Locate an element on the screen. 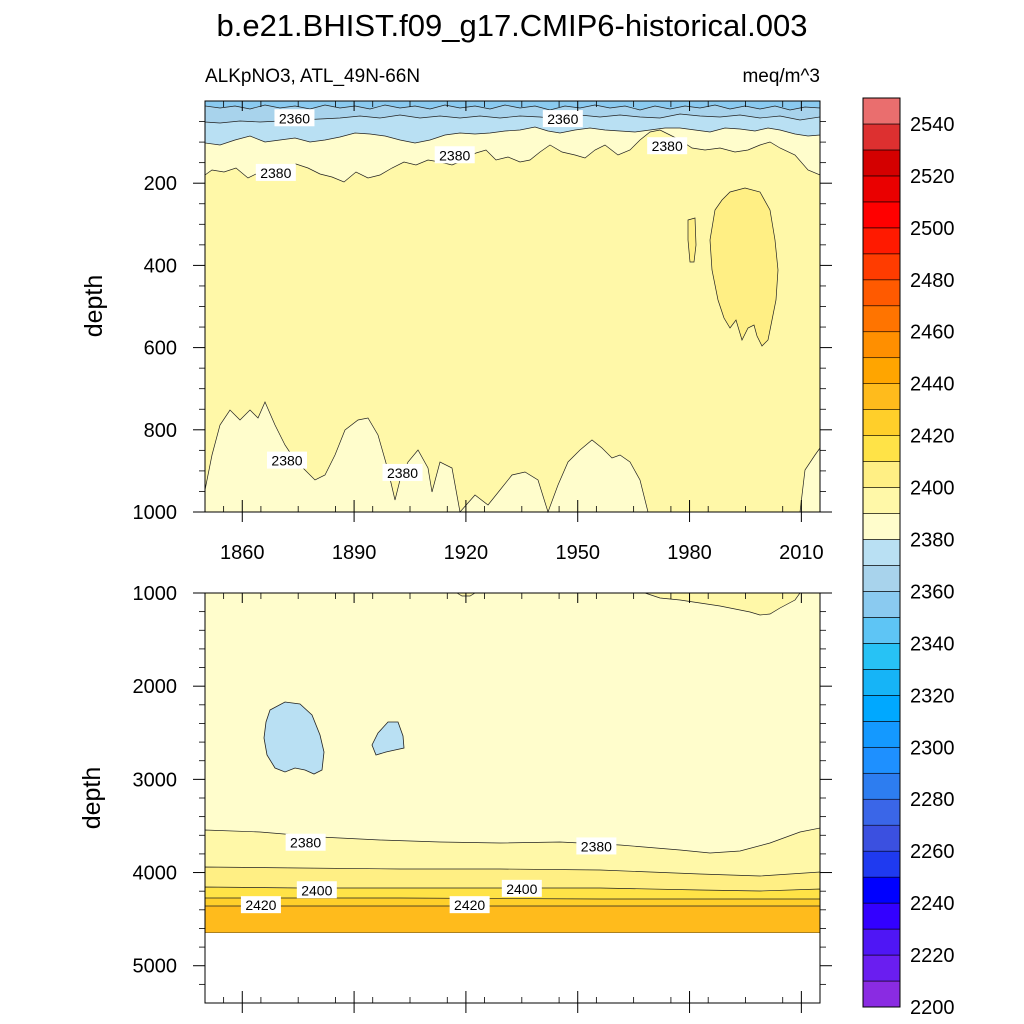 This screenshot has height=1024, width=1024. top-panel-subtitle-left: ALKpNO3, ATL_49N-66N is located at coordinates (312, 76).